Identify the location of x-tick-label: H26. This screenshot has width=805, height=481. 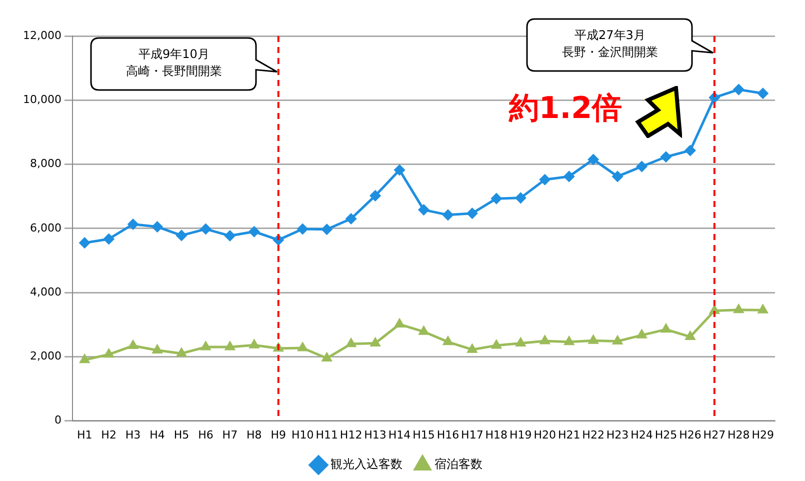
(690, 435).